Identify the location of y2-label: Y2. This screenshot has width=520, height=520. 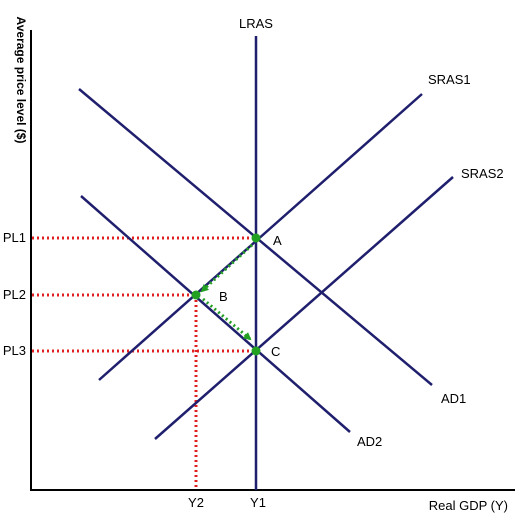
(196, 502).